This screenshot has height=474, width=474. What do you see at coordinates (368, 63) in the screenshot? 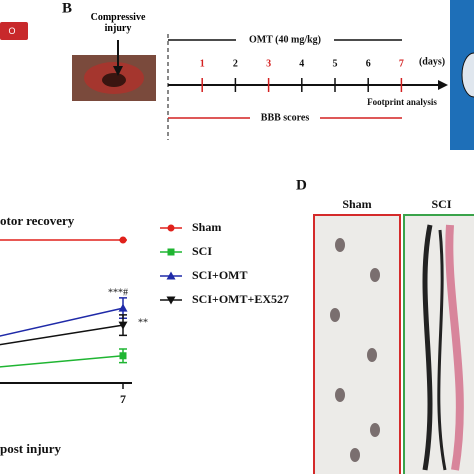
I see `day-label: 6` at bounding box center [368, 63].